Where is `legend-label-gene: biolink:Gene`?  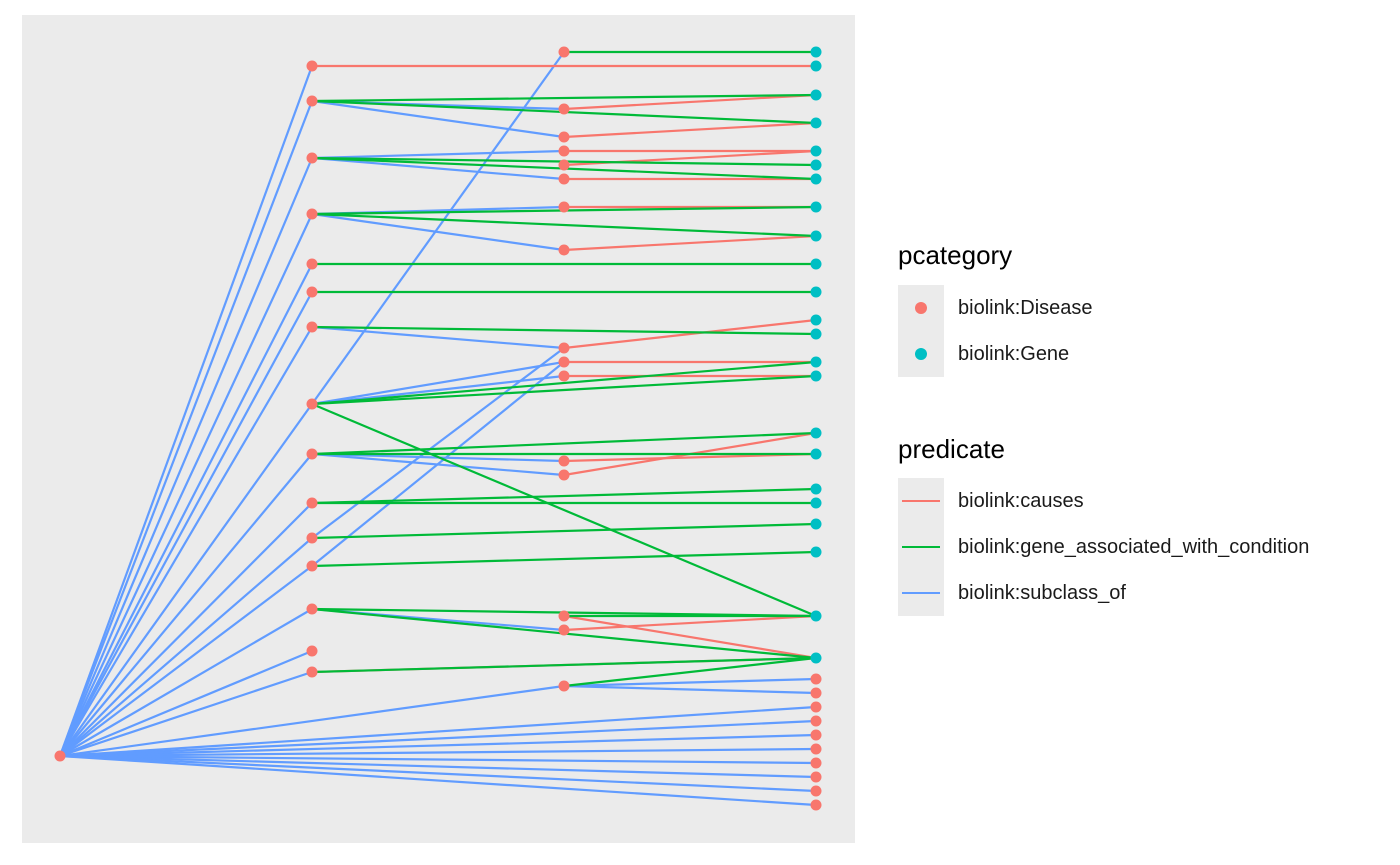
legend-label-gene: biolink:Gene is located at coordinates (1014, 354).